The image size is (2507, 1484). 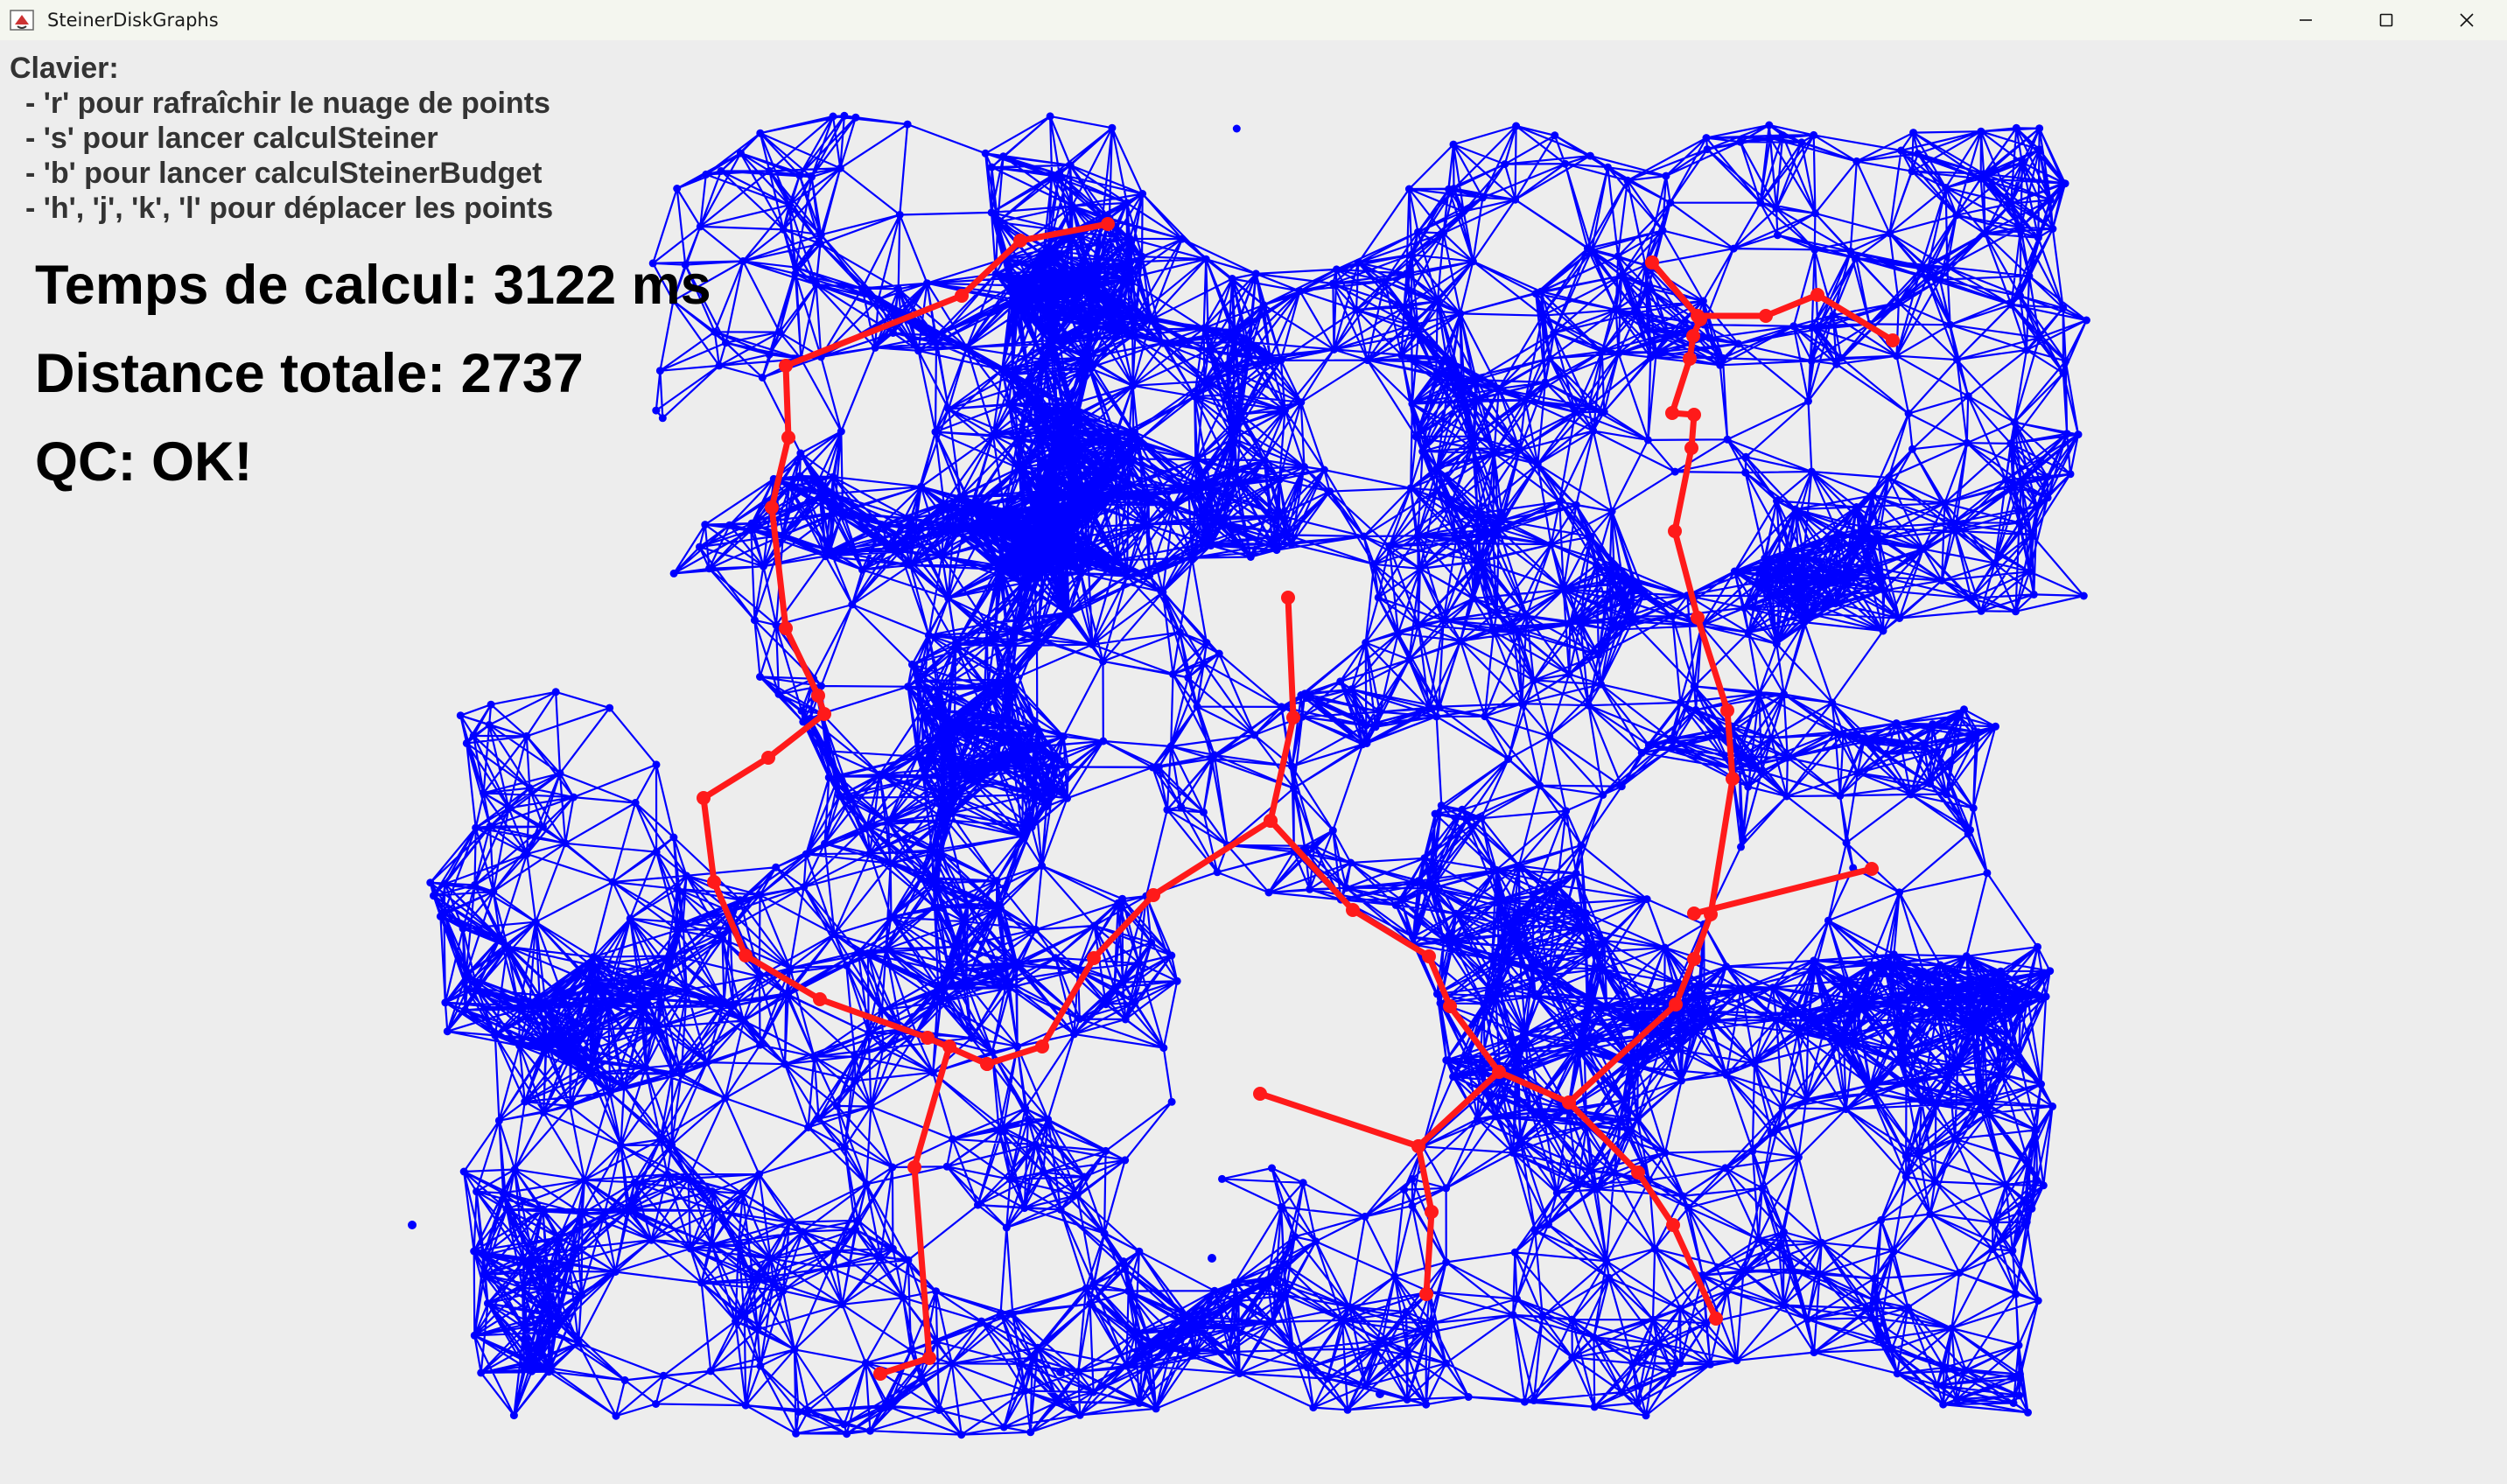 What do you see at coordinates (2305, 20) in the screenshot?
I see `minimize-button` at bounding box center [2305, 20].